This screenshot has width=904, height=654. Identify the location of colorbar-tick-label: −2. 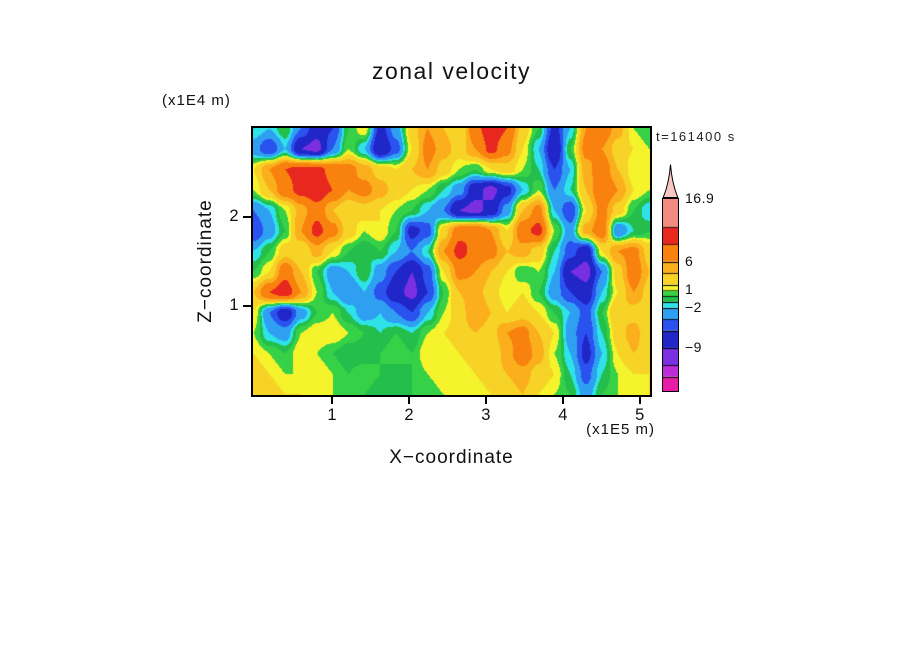
(693, 306).